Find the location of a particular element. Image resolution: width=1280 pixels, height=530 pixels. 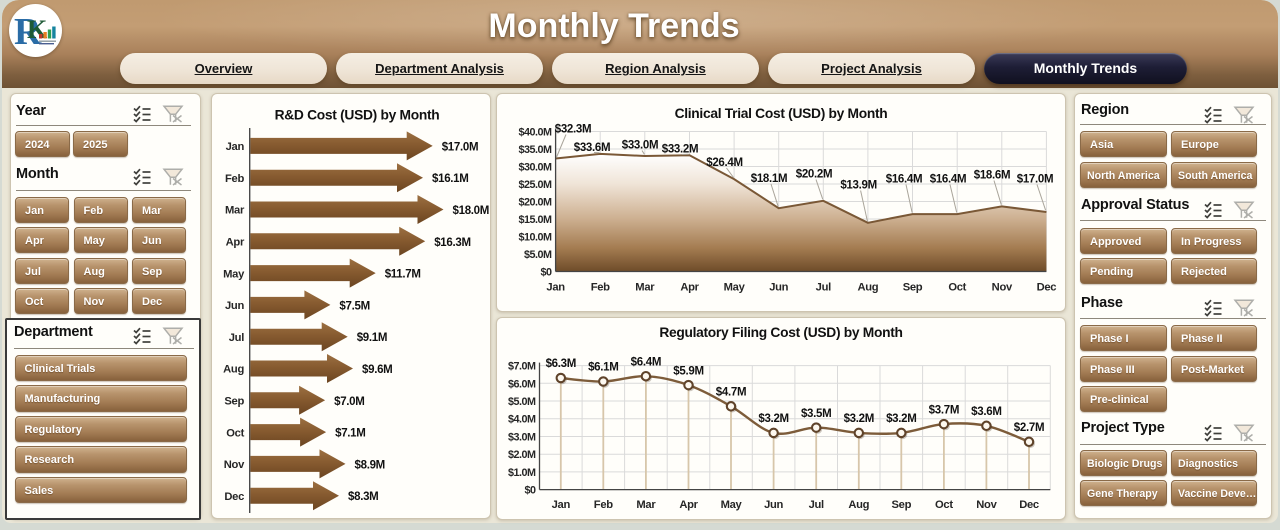

svg-text: $3.6M is located at coordinates (986, 412).